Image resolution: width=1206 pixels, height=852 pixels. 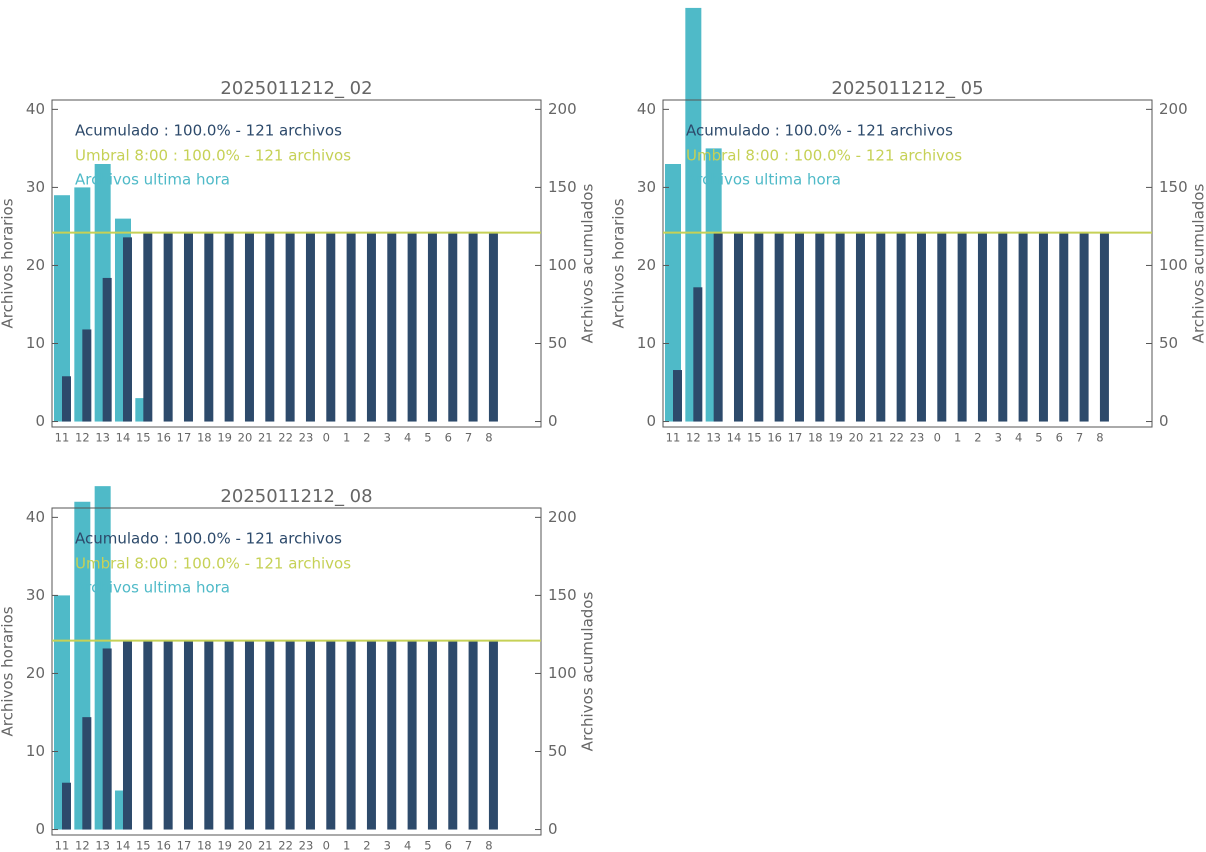 I want to click on y2-tick-label: 100, so click(x=1173, y=265).